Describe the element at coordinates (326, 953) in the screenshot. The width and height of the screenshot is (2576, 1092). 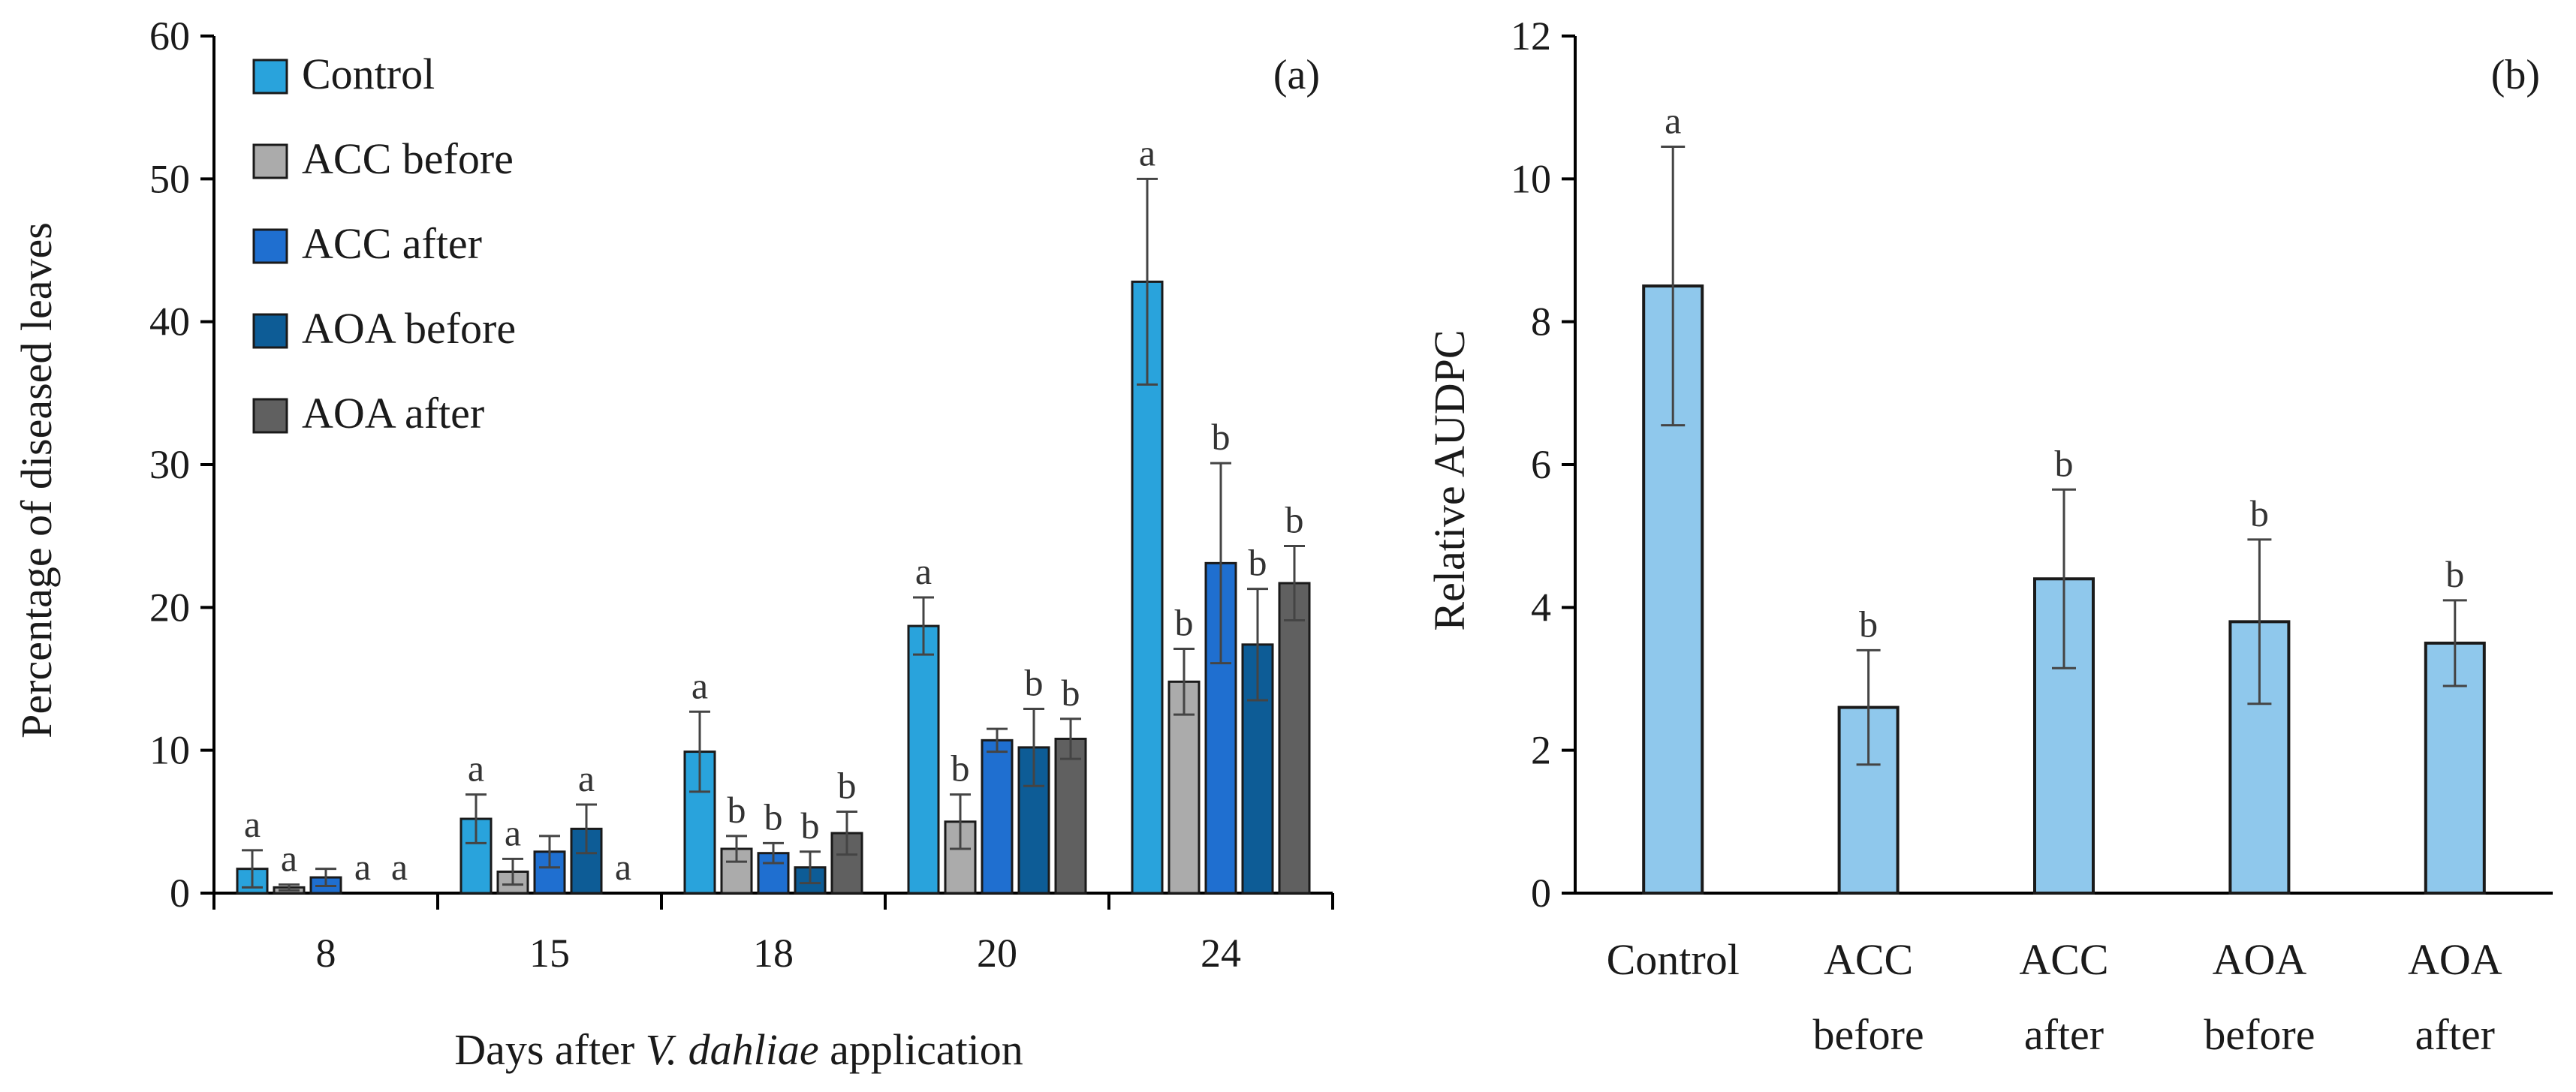
I see `x-tick-label: 8` at that location.